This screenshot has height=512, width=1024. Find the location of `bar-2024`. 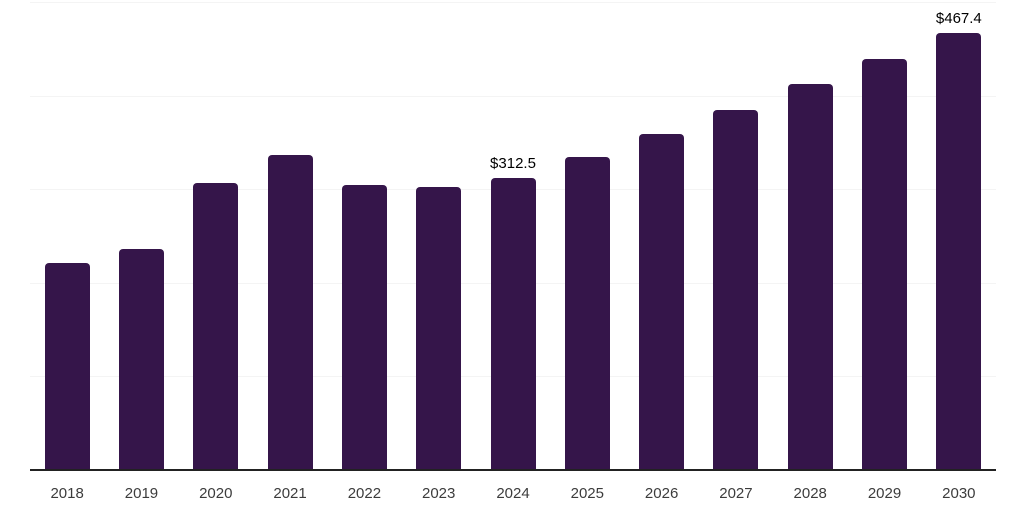

bar-2024 is located at coordinates (513, 323).